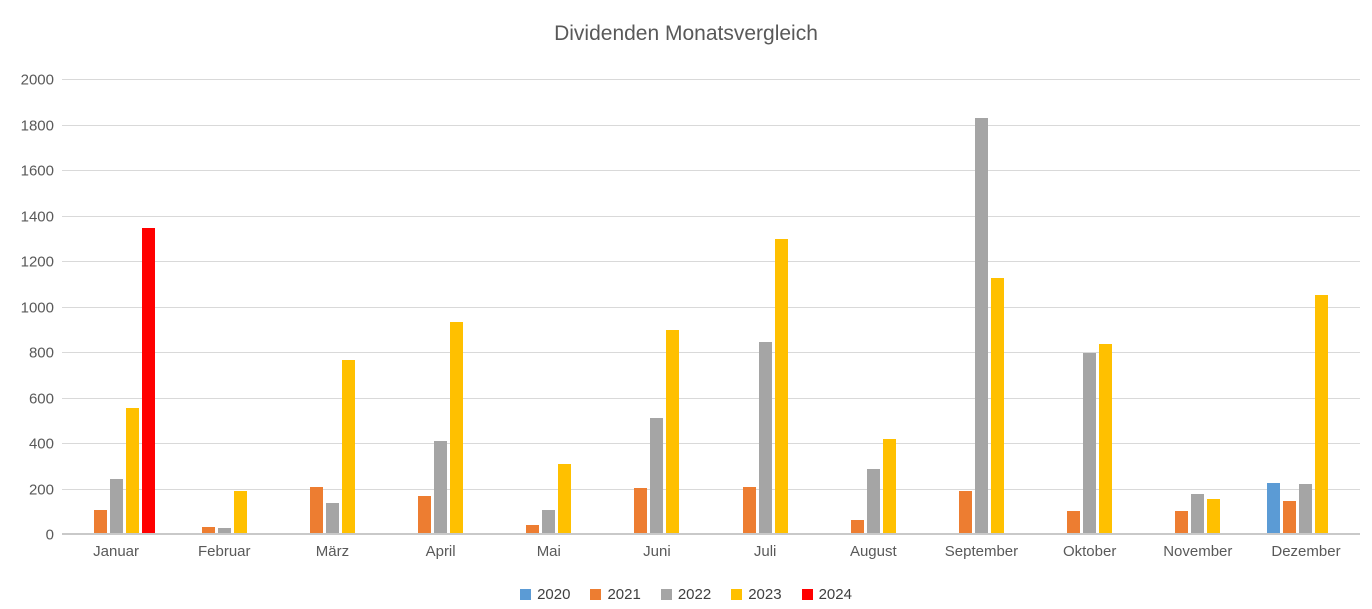  Describe the element at coordinates (316, 511) in the screenshot. I see `bar-2021-märz` at that location.